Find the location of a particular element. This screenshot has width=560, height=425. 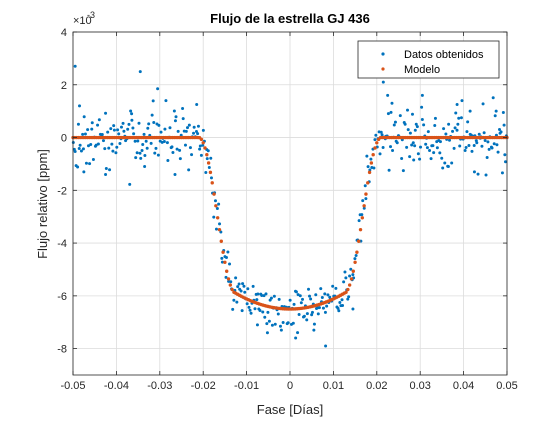

y-tick-label: -6 is located at coordinates (62, 297).